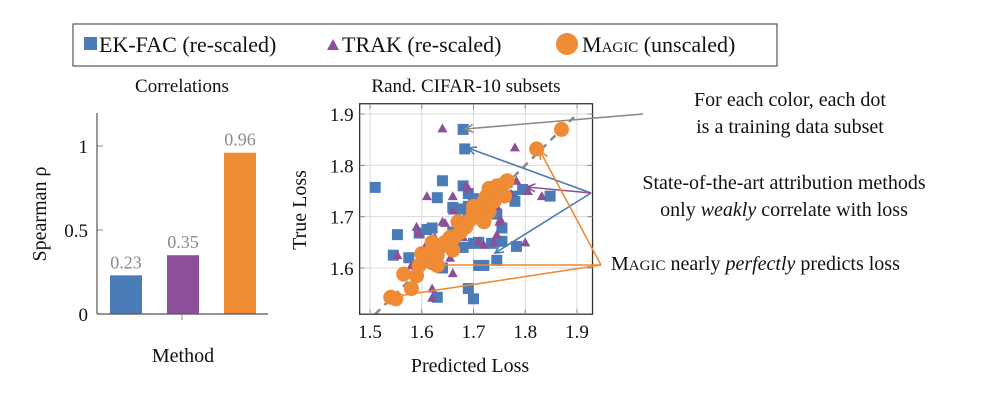 The width and height of the screenshot is (1004, 400). Describe the element at coordinates (40, 214) in the screenshot. I see `bar-chart-ylabel: Spearman ρ` at that location.